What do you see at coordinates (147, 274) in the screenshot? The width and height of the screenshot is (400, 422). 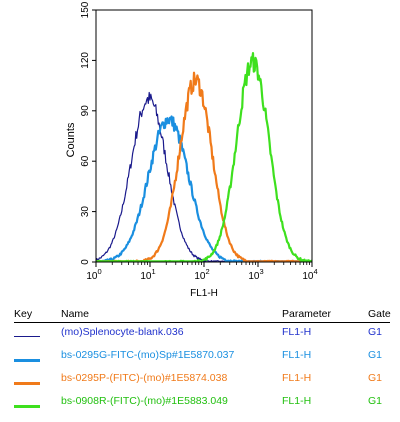 I see `x-tick-label: 10¹` at bounding box center [147, 274].